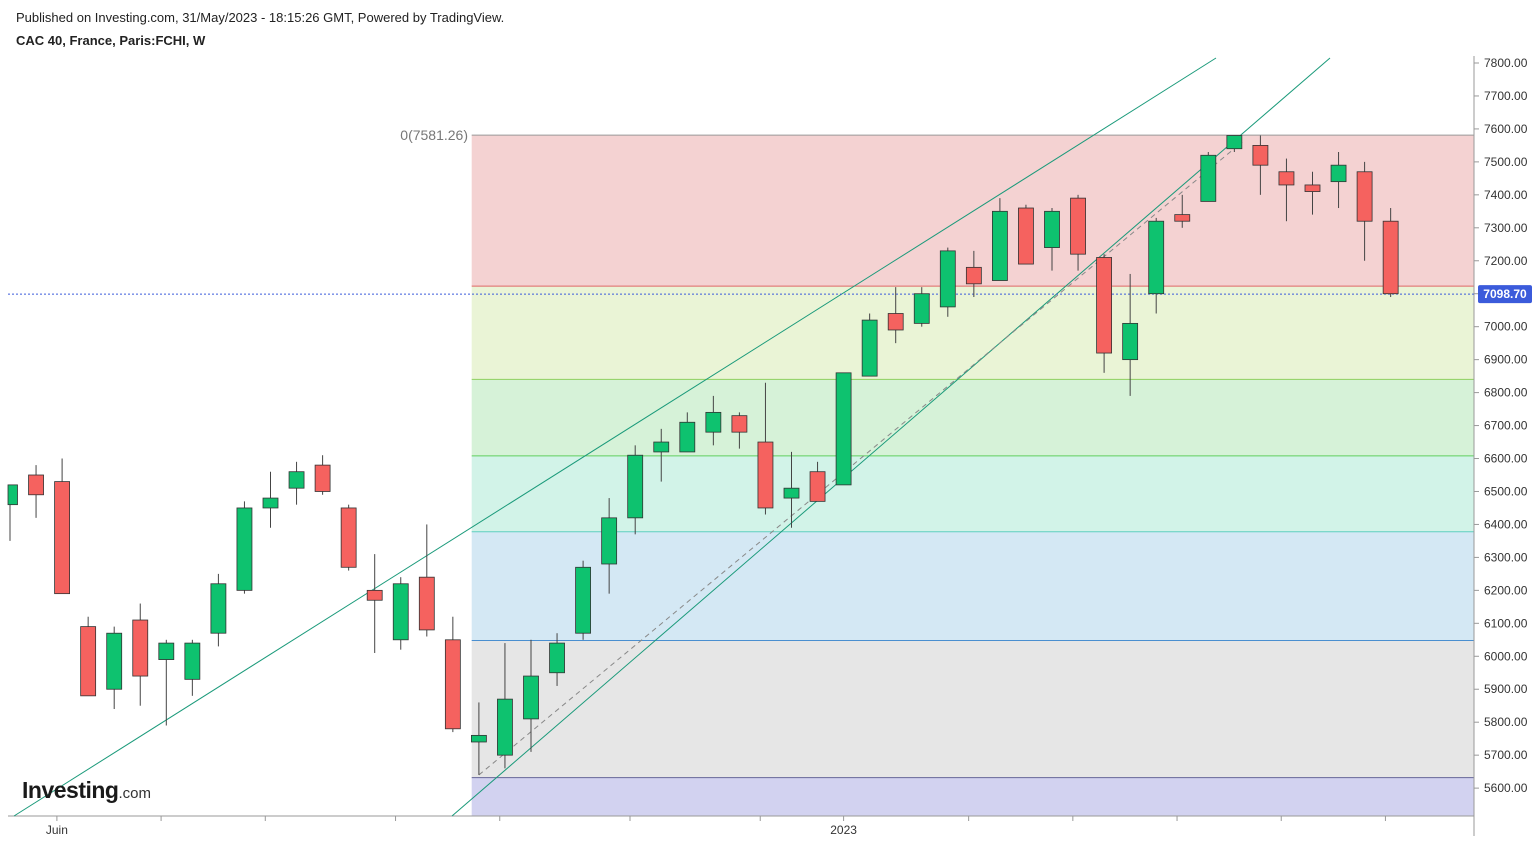  Describe the element at coordinates (1506, 129) in the screenshot. I see `y-tick-label: 7600.00` at that location.